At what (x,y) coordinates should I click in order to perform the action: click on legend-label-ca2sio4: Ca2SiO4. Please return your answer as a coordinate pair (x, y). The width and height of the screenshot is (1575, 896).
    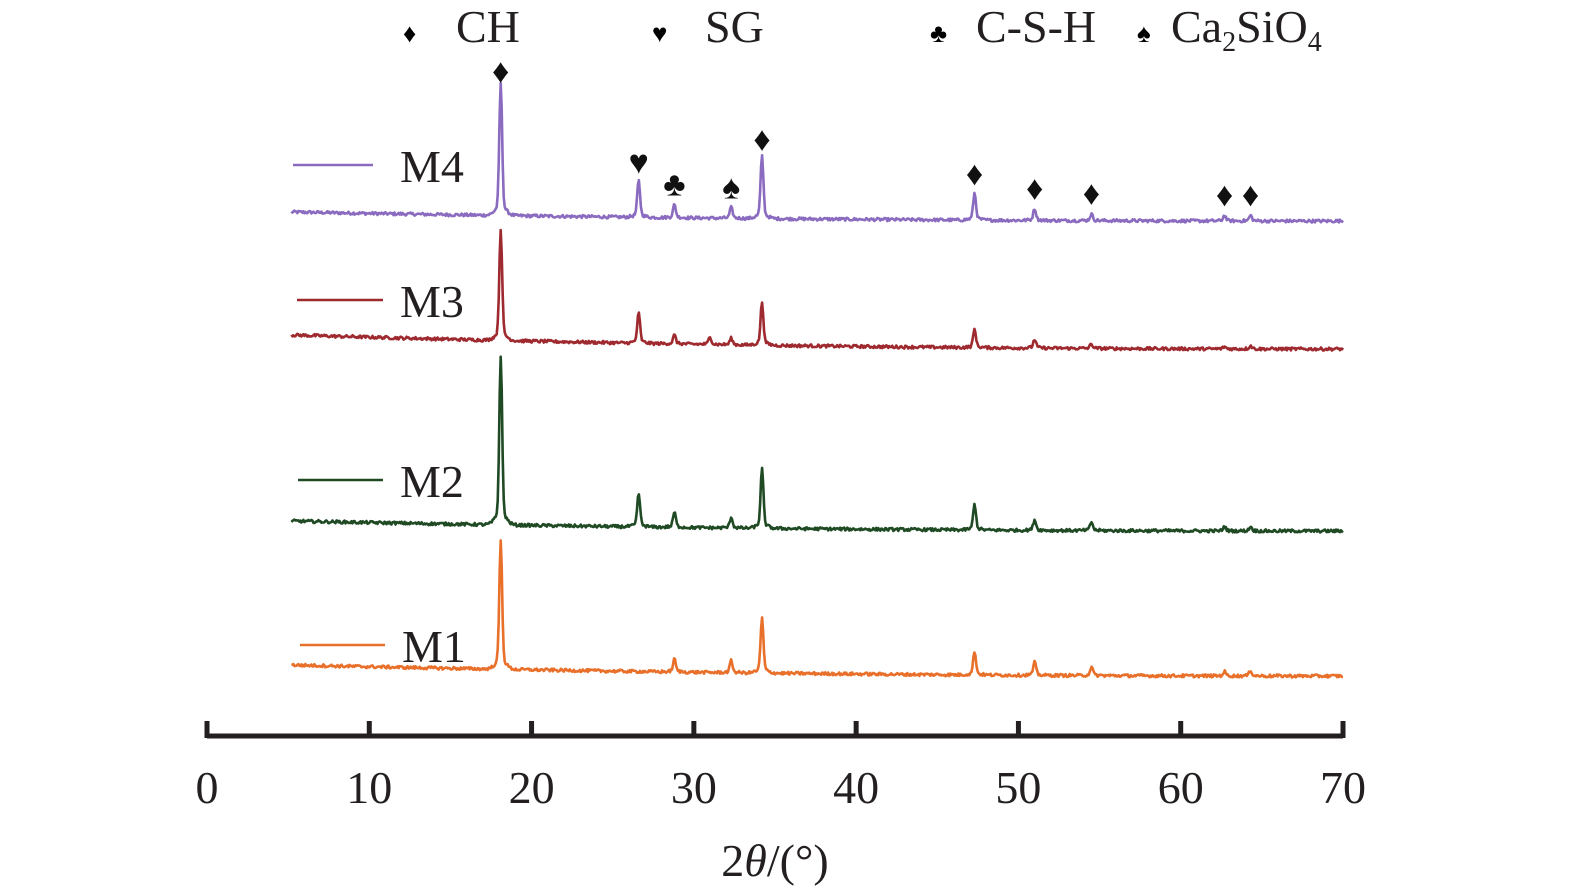
    Looking at the image, I should click on (1246, 29).